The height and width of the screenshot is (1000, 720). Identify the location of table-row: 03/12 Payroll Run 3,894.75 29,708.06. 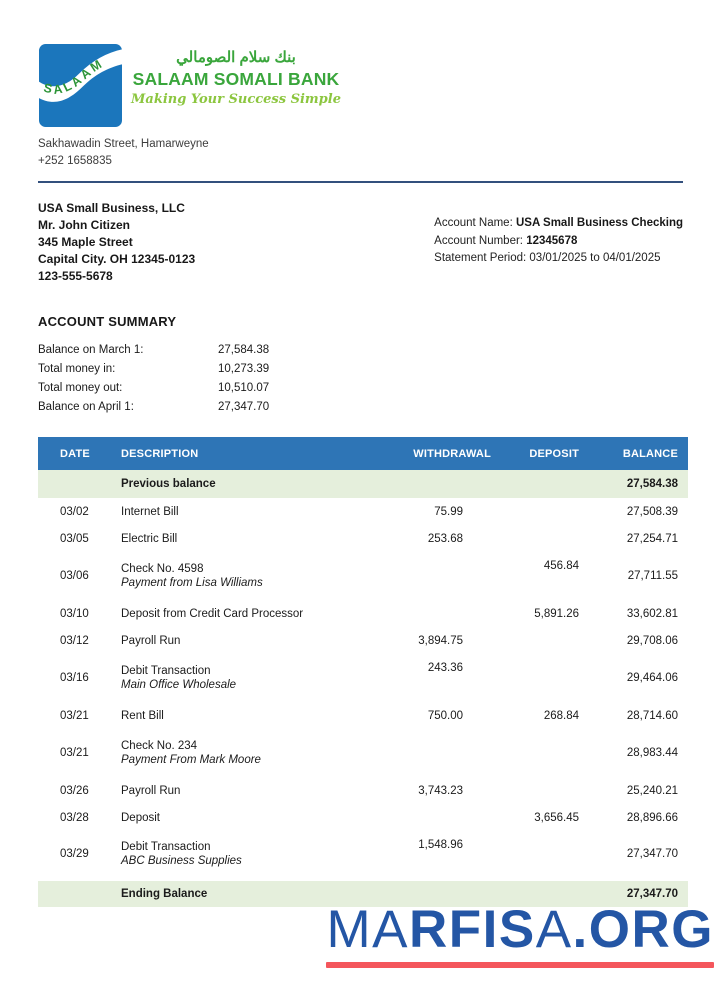
(363, 640).